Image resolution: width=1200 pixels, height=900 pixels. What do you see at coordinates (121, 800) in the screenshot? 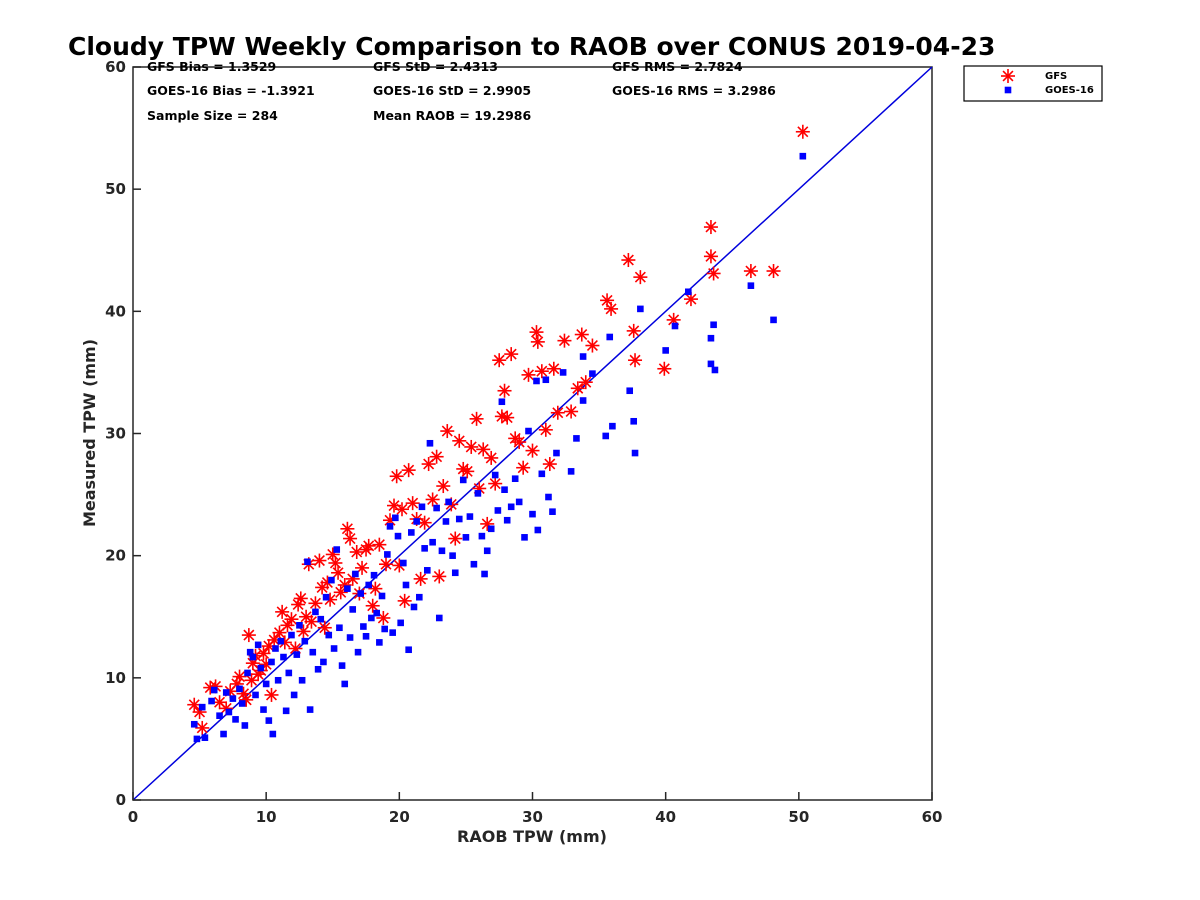
I see `y-tick-label: 0` at bounding box center [121, 800].